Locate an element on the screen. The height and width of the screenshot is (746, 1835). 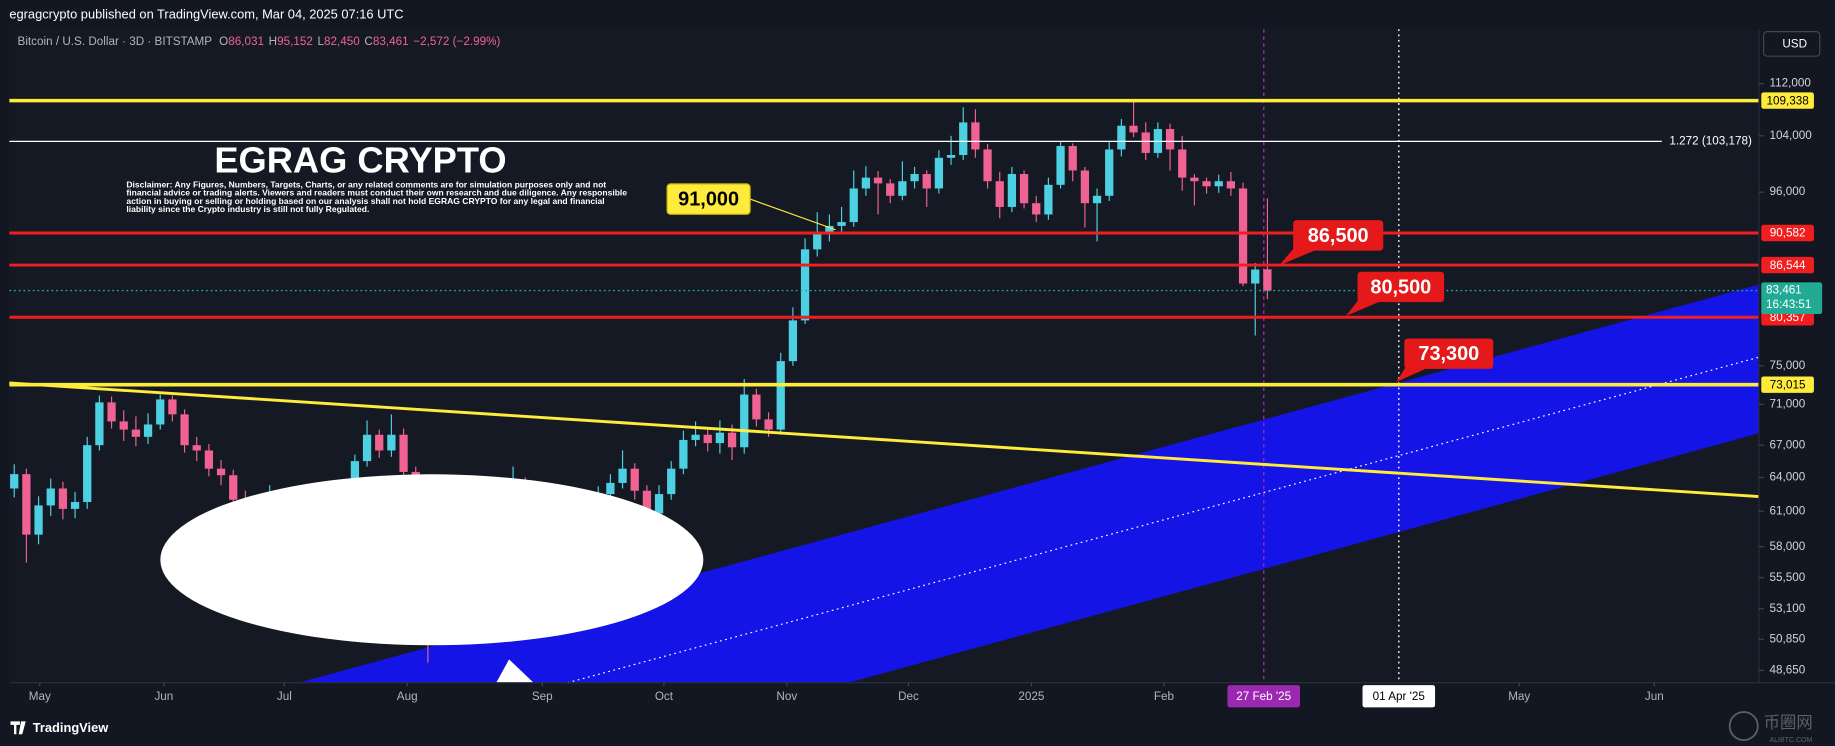
x-tick-label: Dec is located at coordinates (908, 696).